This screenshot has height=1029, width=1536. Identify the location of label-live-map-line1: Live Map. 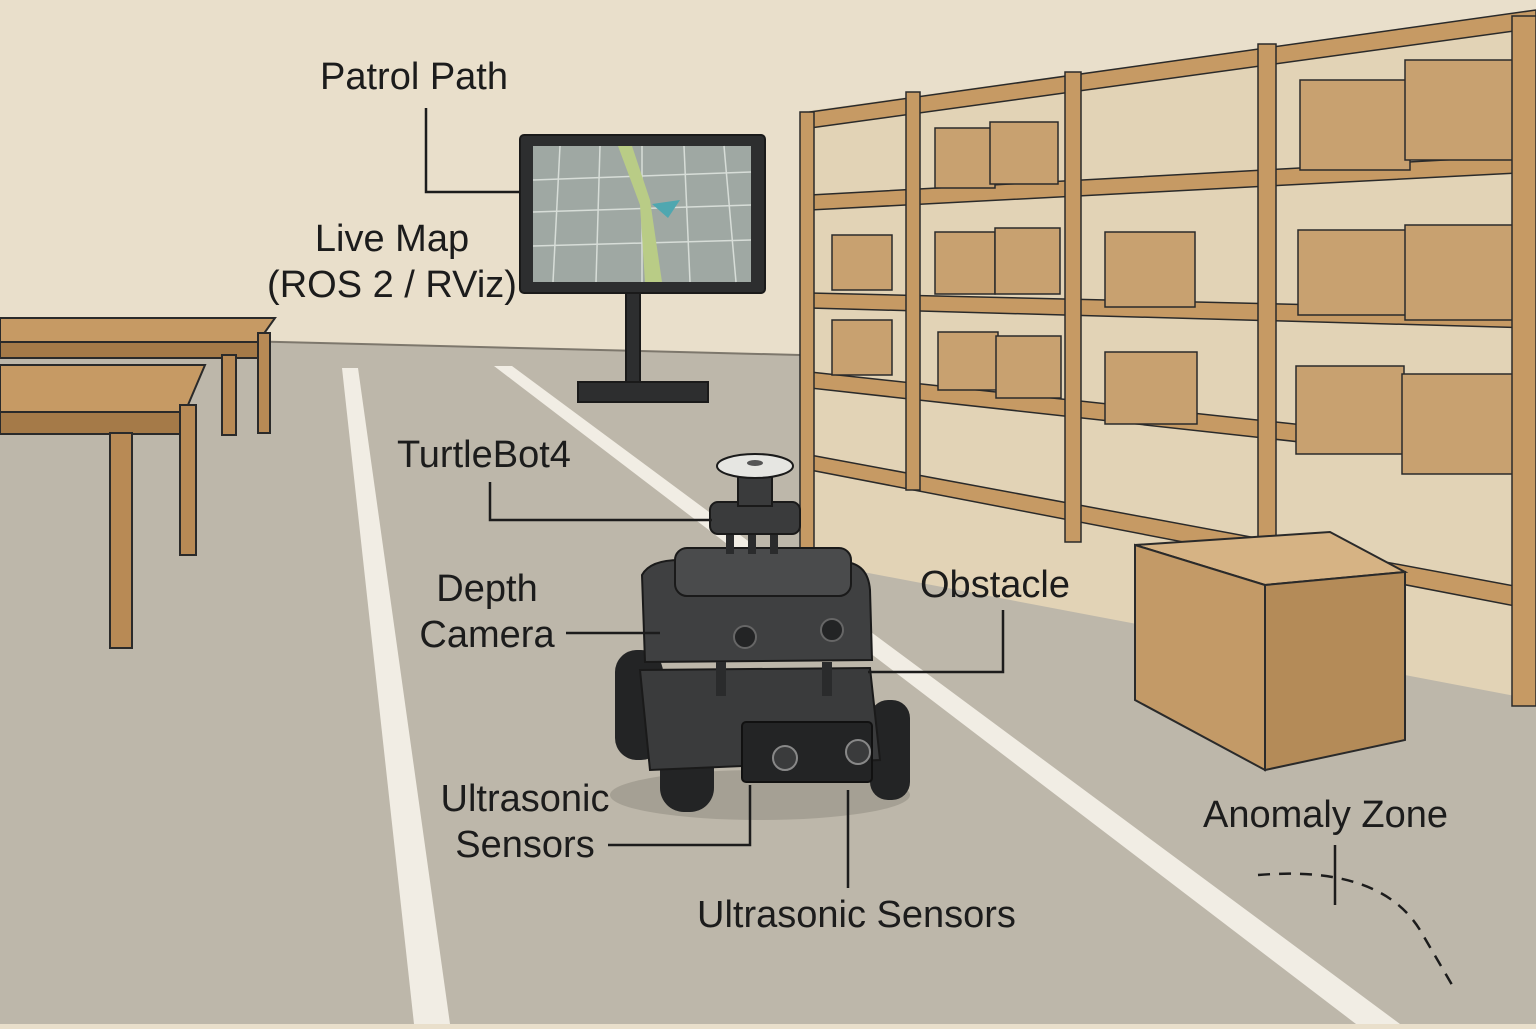
(392, 239).